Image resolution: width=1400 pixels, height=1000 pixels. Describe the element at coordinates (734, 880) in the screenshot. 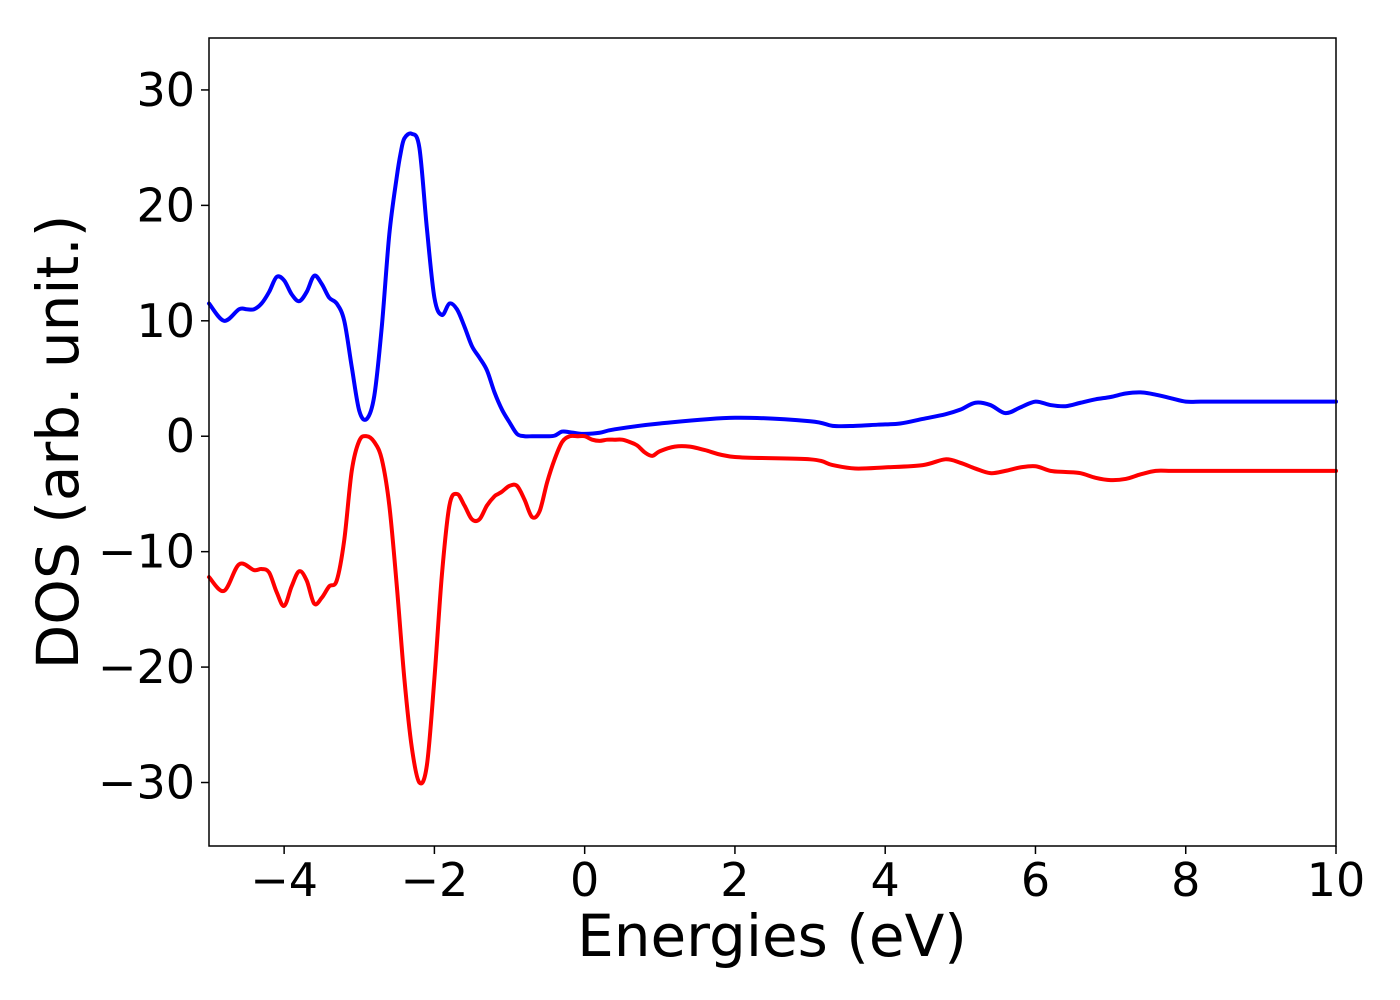

I see `x-tick-label: 2` at that location.